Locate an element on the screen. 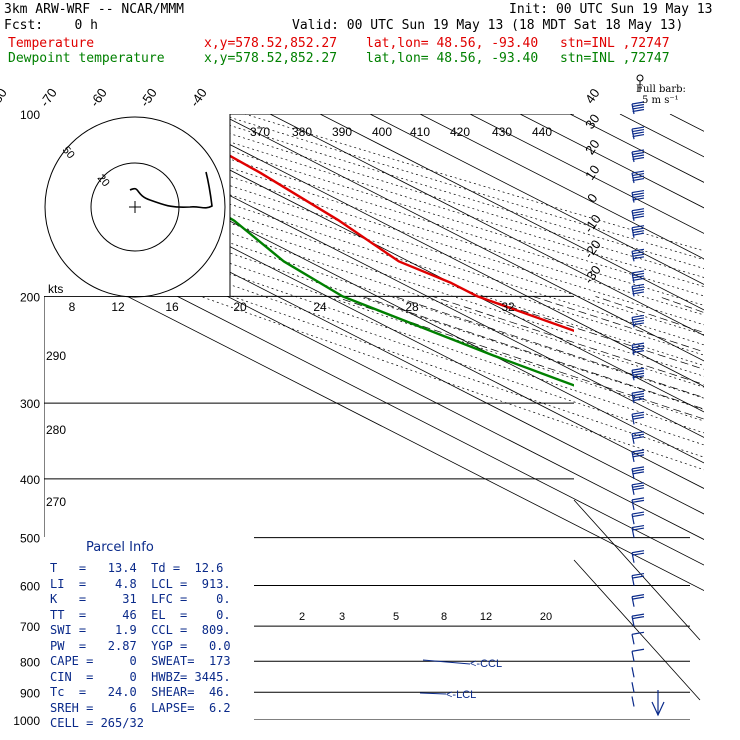 This screenshot has height=740, width=740. parcel-info-row: K = 31 LFC = 0. is located at coordinates (140, 599).